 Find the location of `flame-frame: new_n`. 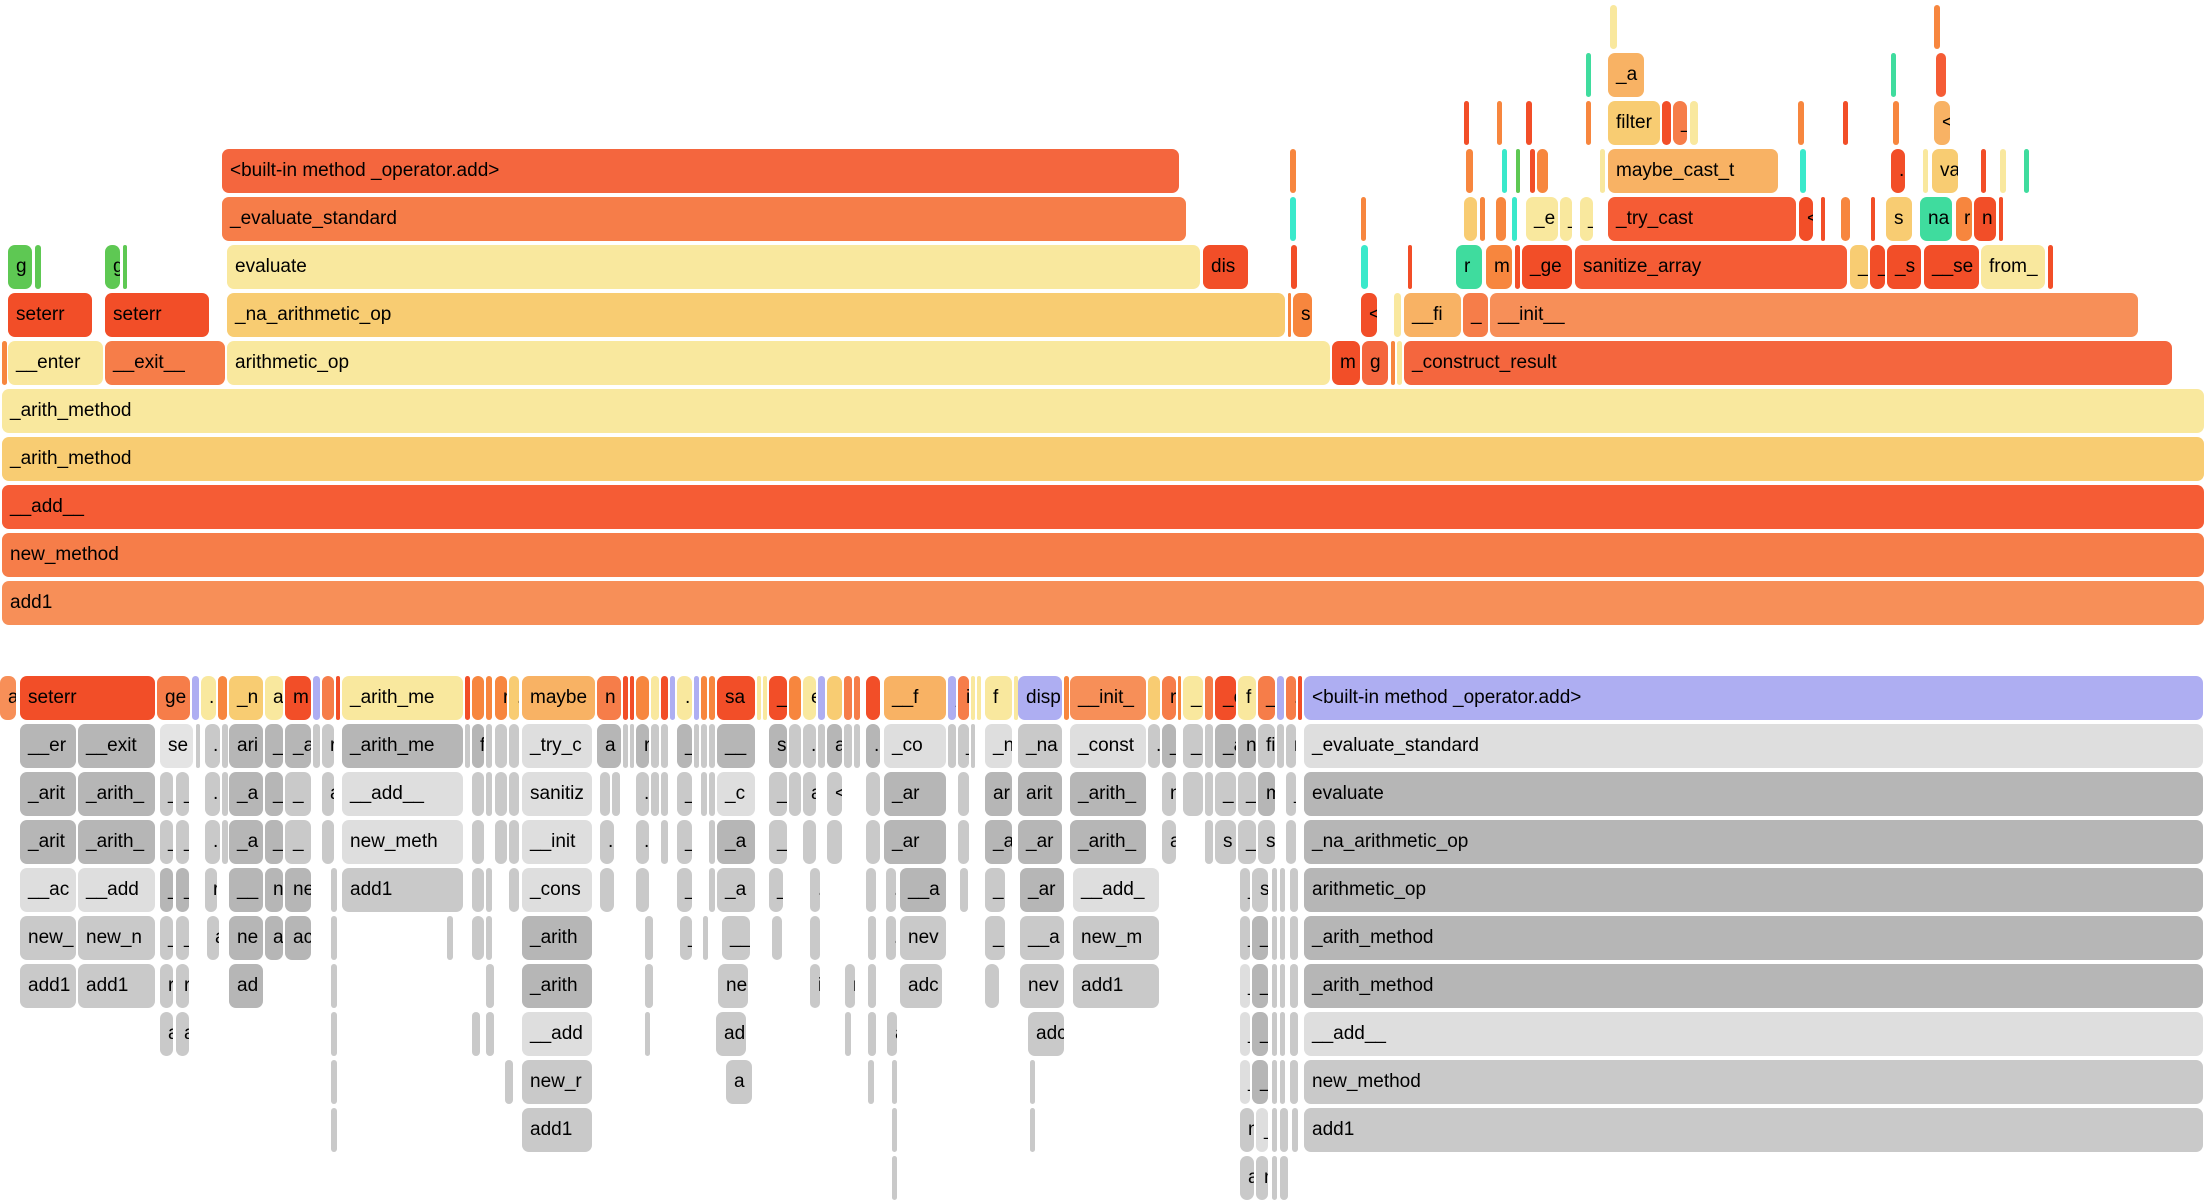

flame-frame: new_n is located at coordinates (116, 938).